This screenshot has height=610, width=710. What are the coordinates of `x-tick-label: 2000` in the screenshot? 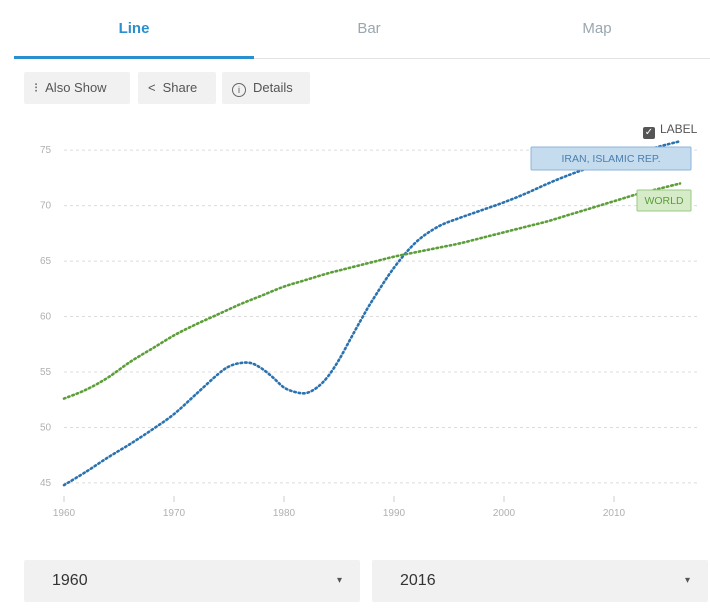 It's located at (504, 513).